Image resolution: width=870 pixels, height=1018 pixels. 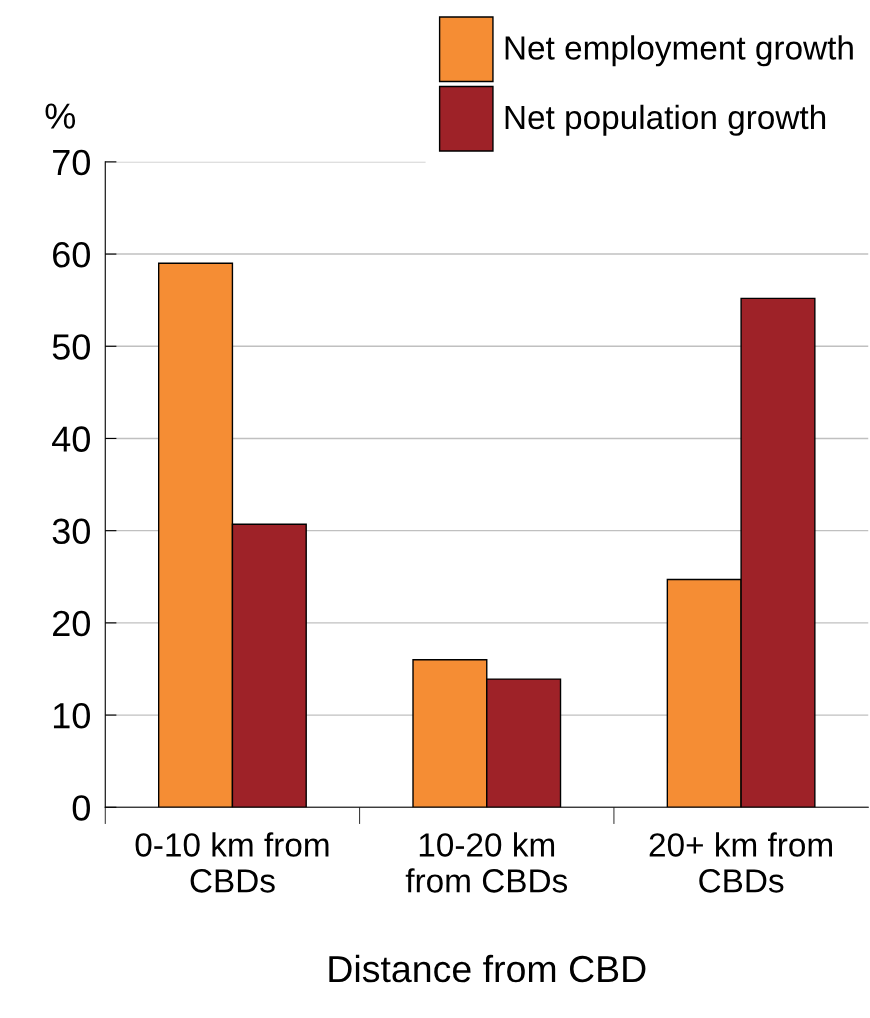 What do you see at coordinates (71, 254) in the screenshot?
I see `y-tick-label: 60` at bounding box center [71, 254].